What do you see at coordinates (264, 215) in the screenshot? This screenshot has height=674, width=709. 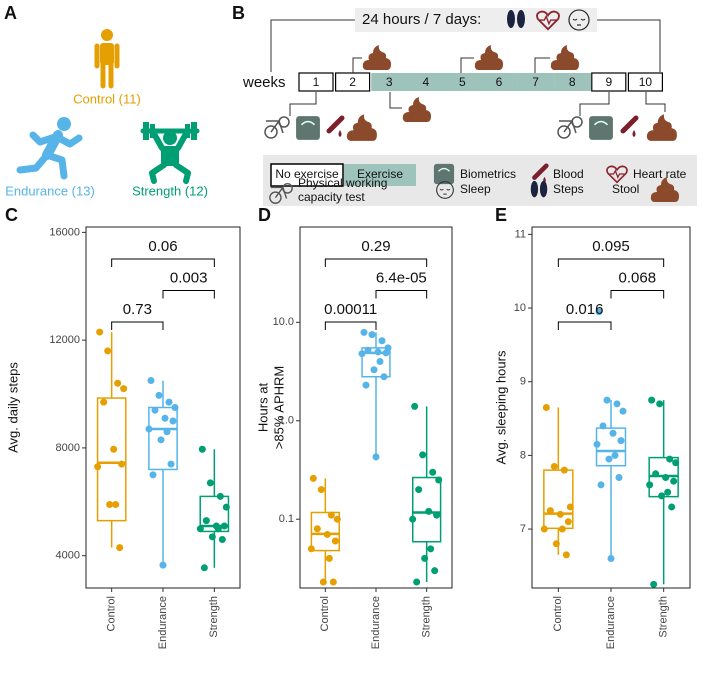 I see `panel-label: D` at bounding box center [264, 215].